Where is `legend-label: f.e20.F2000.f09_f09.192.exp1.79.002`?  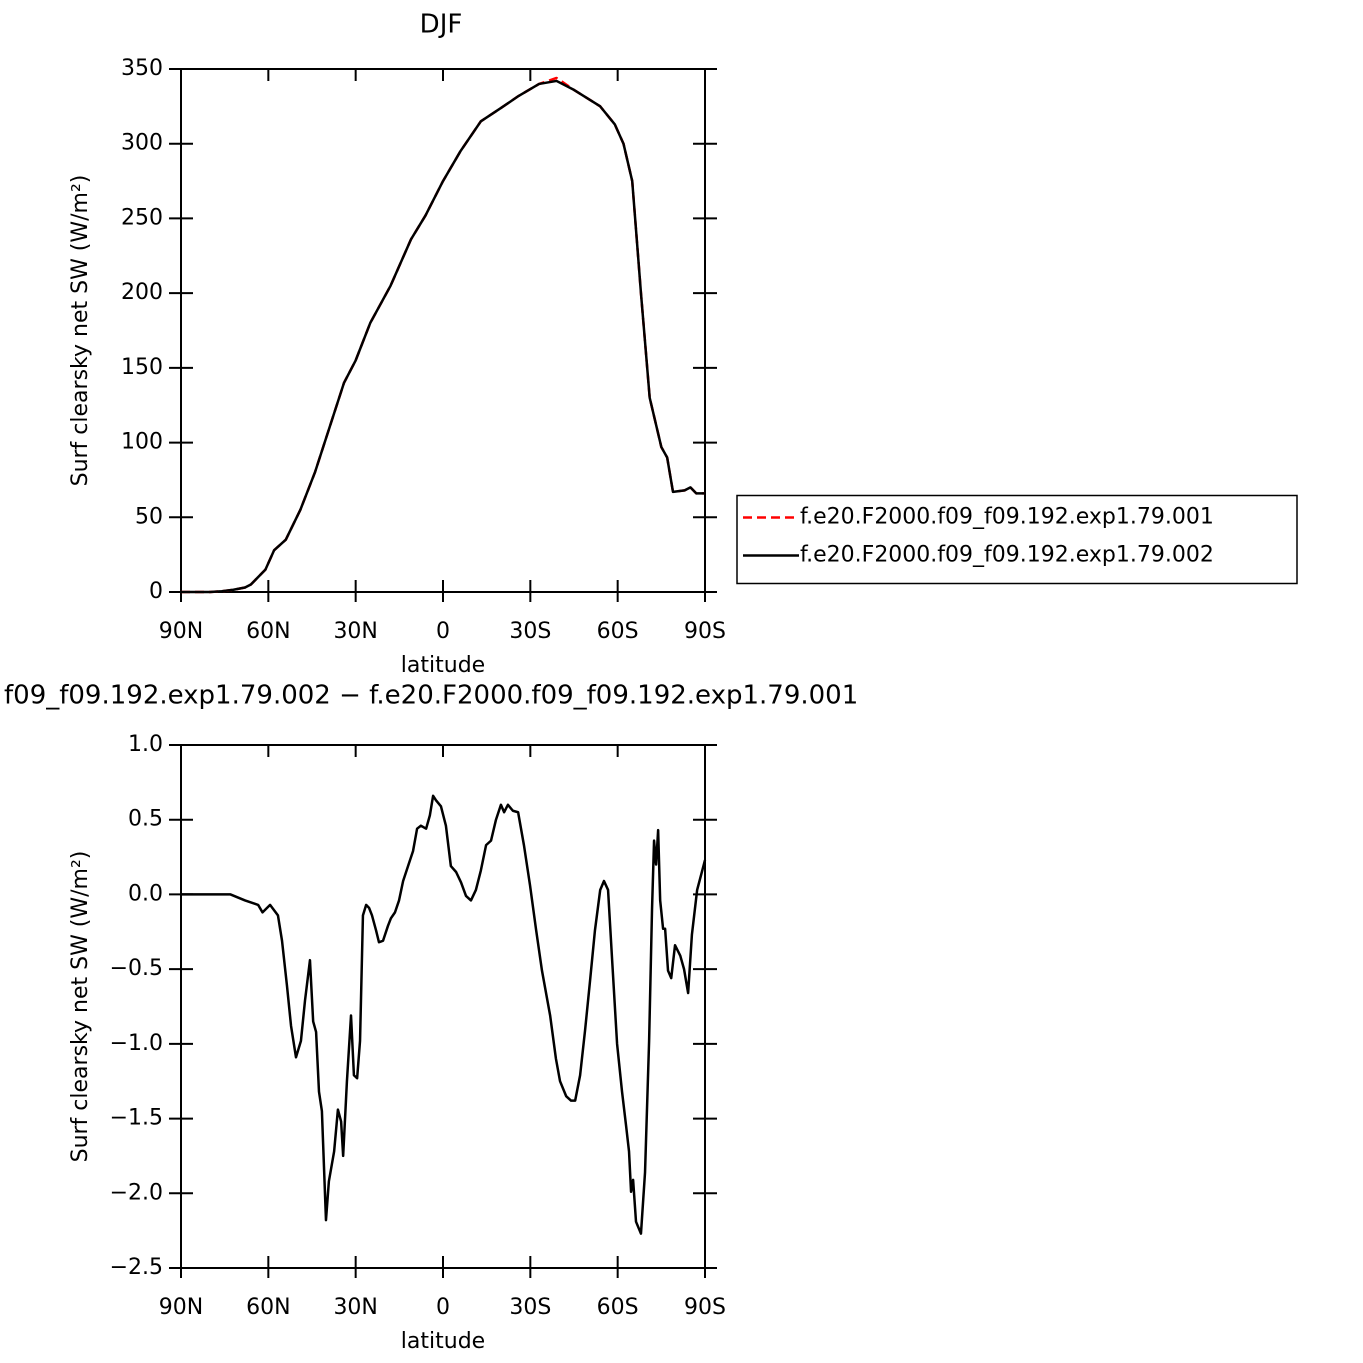
legend-label: f.e20.F2000.f09_f09.192.exp1.79.002 is located at coordinates (1007, 555).